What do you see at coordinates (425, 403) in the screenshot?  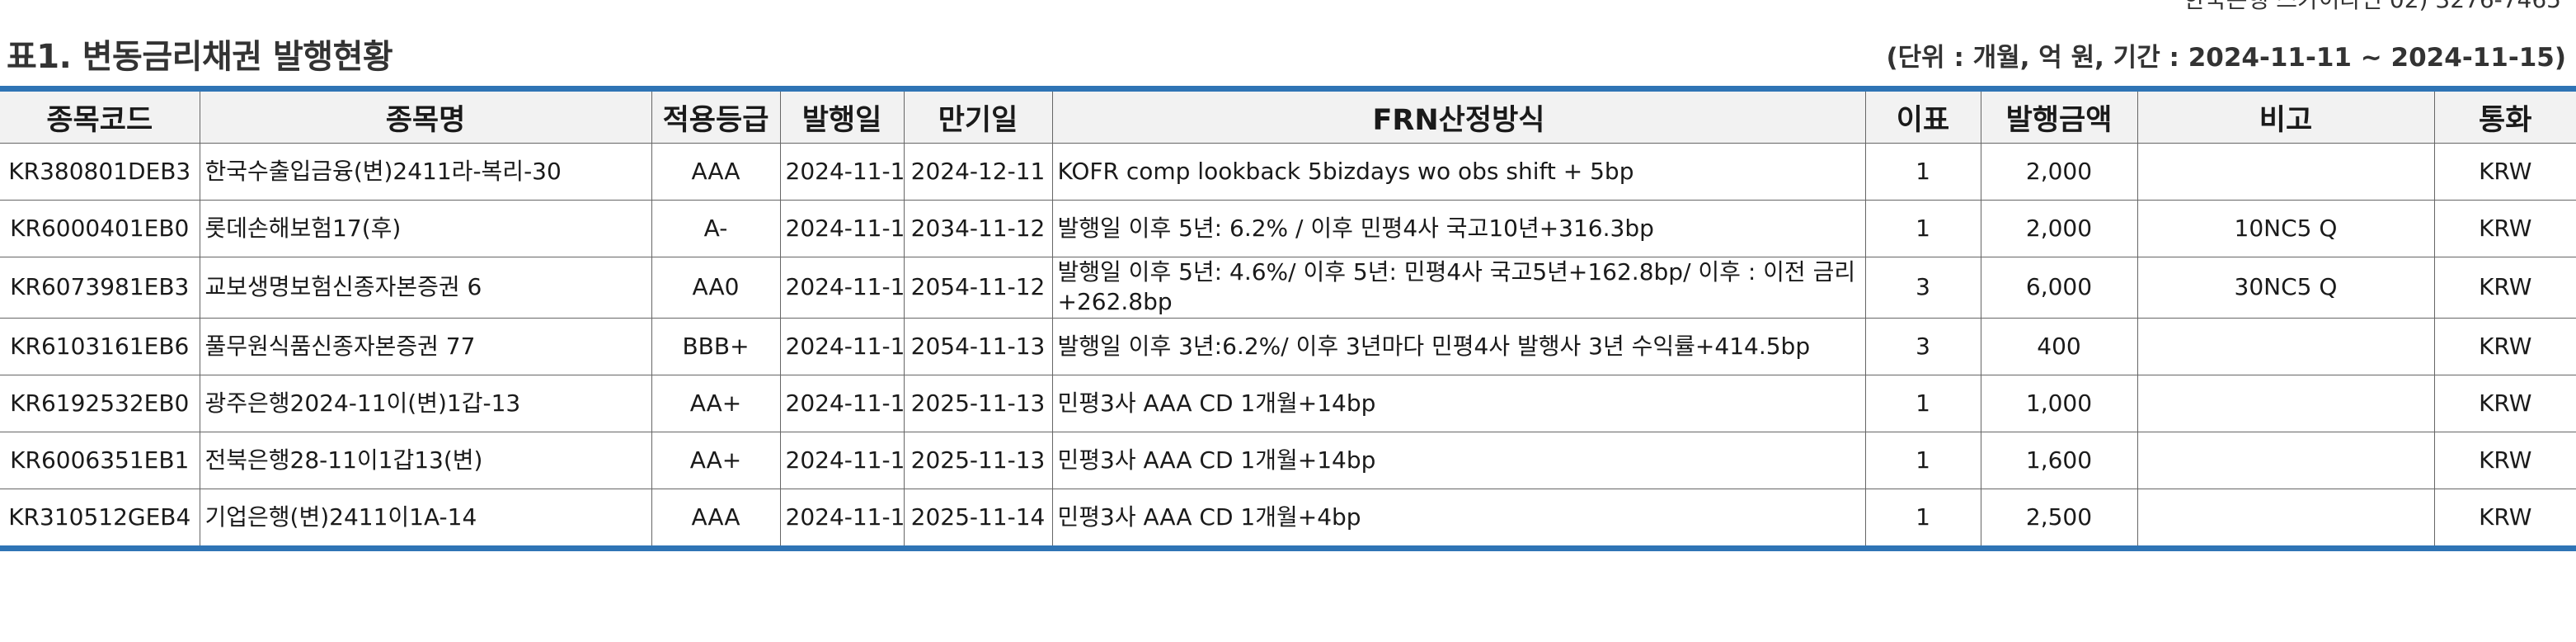 I see `cell-name: 광주은행2024-11이(변)1갑-13` at bounding box center [425, 403].